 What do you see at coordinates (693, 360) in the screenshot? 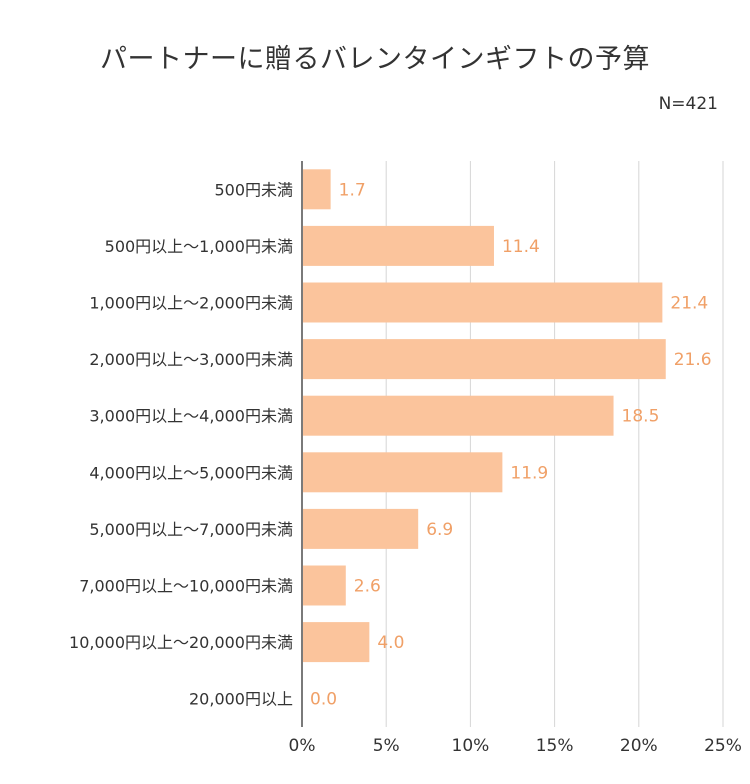
I see `value-label: 21.6` at bounding box center [693, 360].